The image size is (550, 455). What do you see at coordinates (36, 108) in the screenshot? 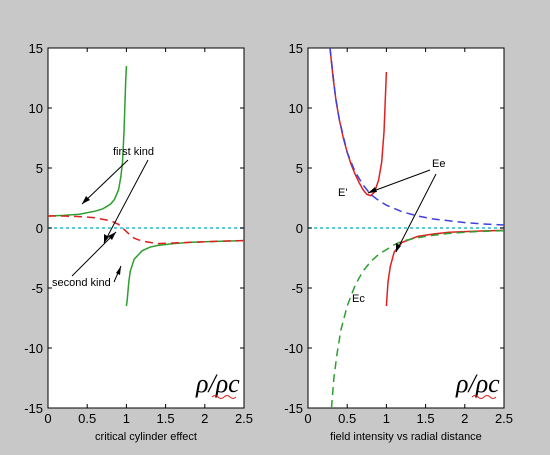
I see `left-y-tick-label: 10` at bounding box center [36, 108].